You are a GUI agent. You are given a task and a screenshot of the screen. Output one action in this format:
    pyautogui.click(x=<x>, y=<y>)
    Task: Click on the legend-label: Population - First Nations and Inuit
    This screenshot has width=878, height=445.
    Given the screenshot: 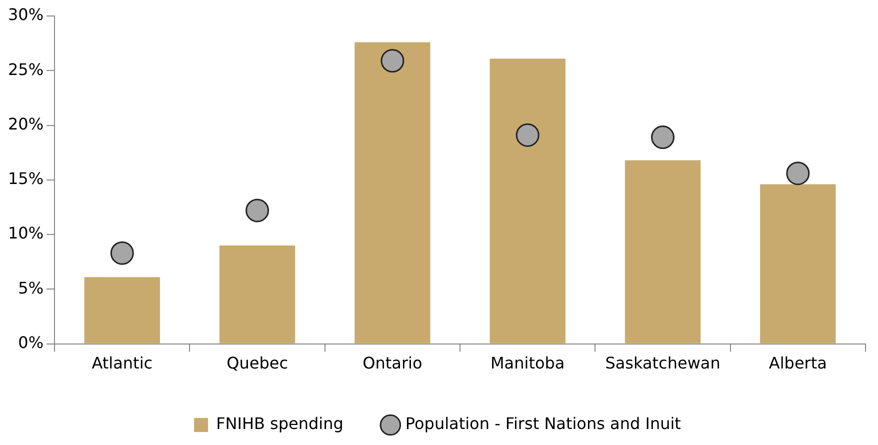 What is the action you would take?
    pyautogui.click(x=543, y=424)
    